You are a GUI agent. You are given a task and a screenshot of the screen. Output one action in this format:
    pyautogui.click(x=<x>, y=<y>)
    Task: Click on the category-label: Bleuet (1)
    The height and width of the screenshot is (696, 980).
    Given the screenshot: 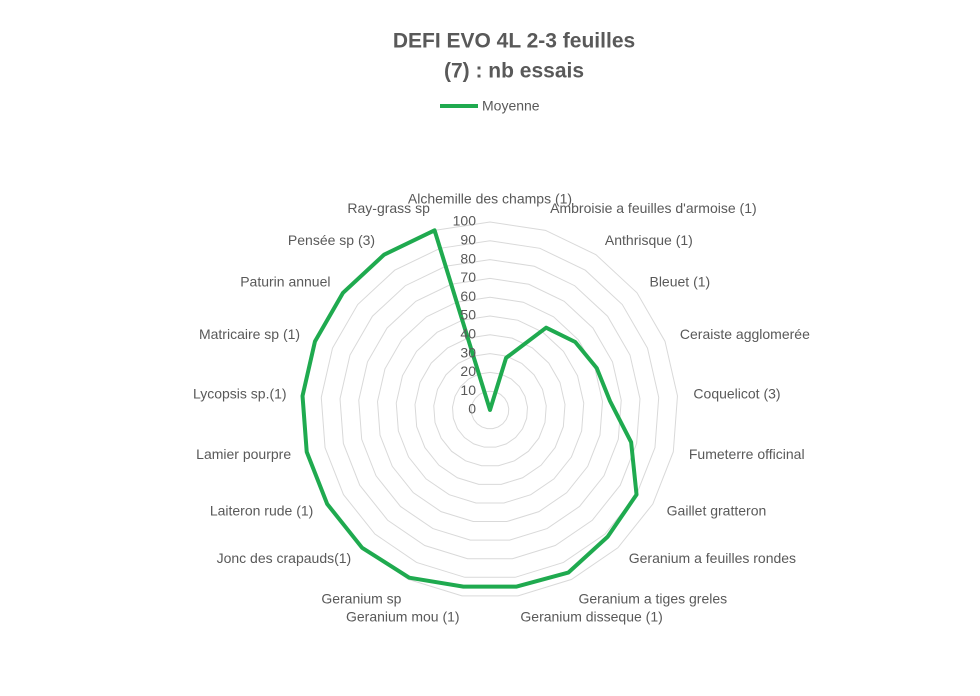 What is the action you would take?
    pyautogui.click(x=679, y=282)
    